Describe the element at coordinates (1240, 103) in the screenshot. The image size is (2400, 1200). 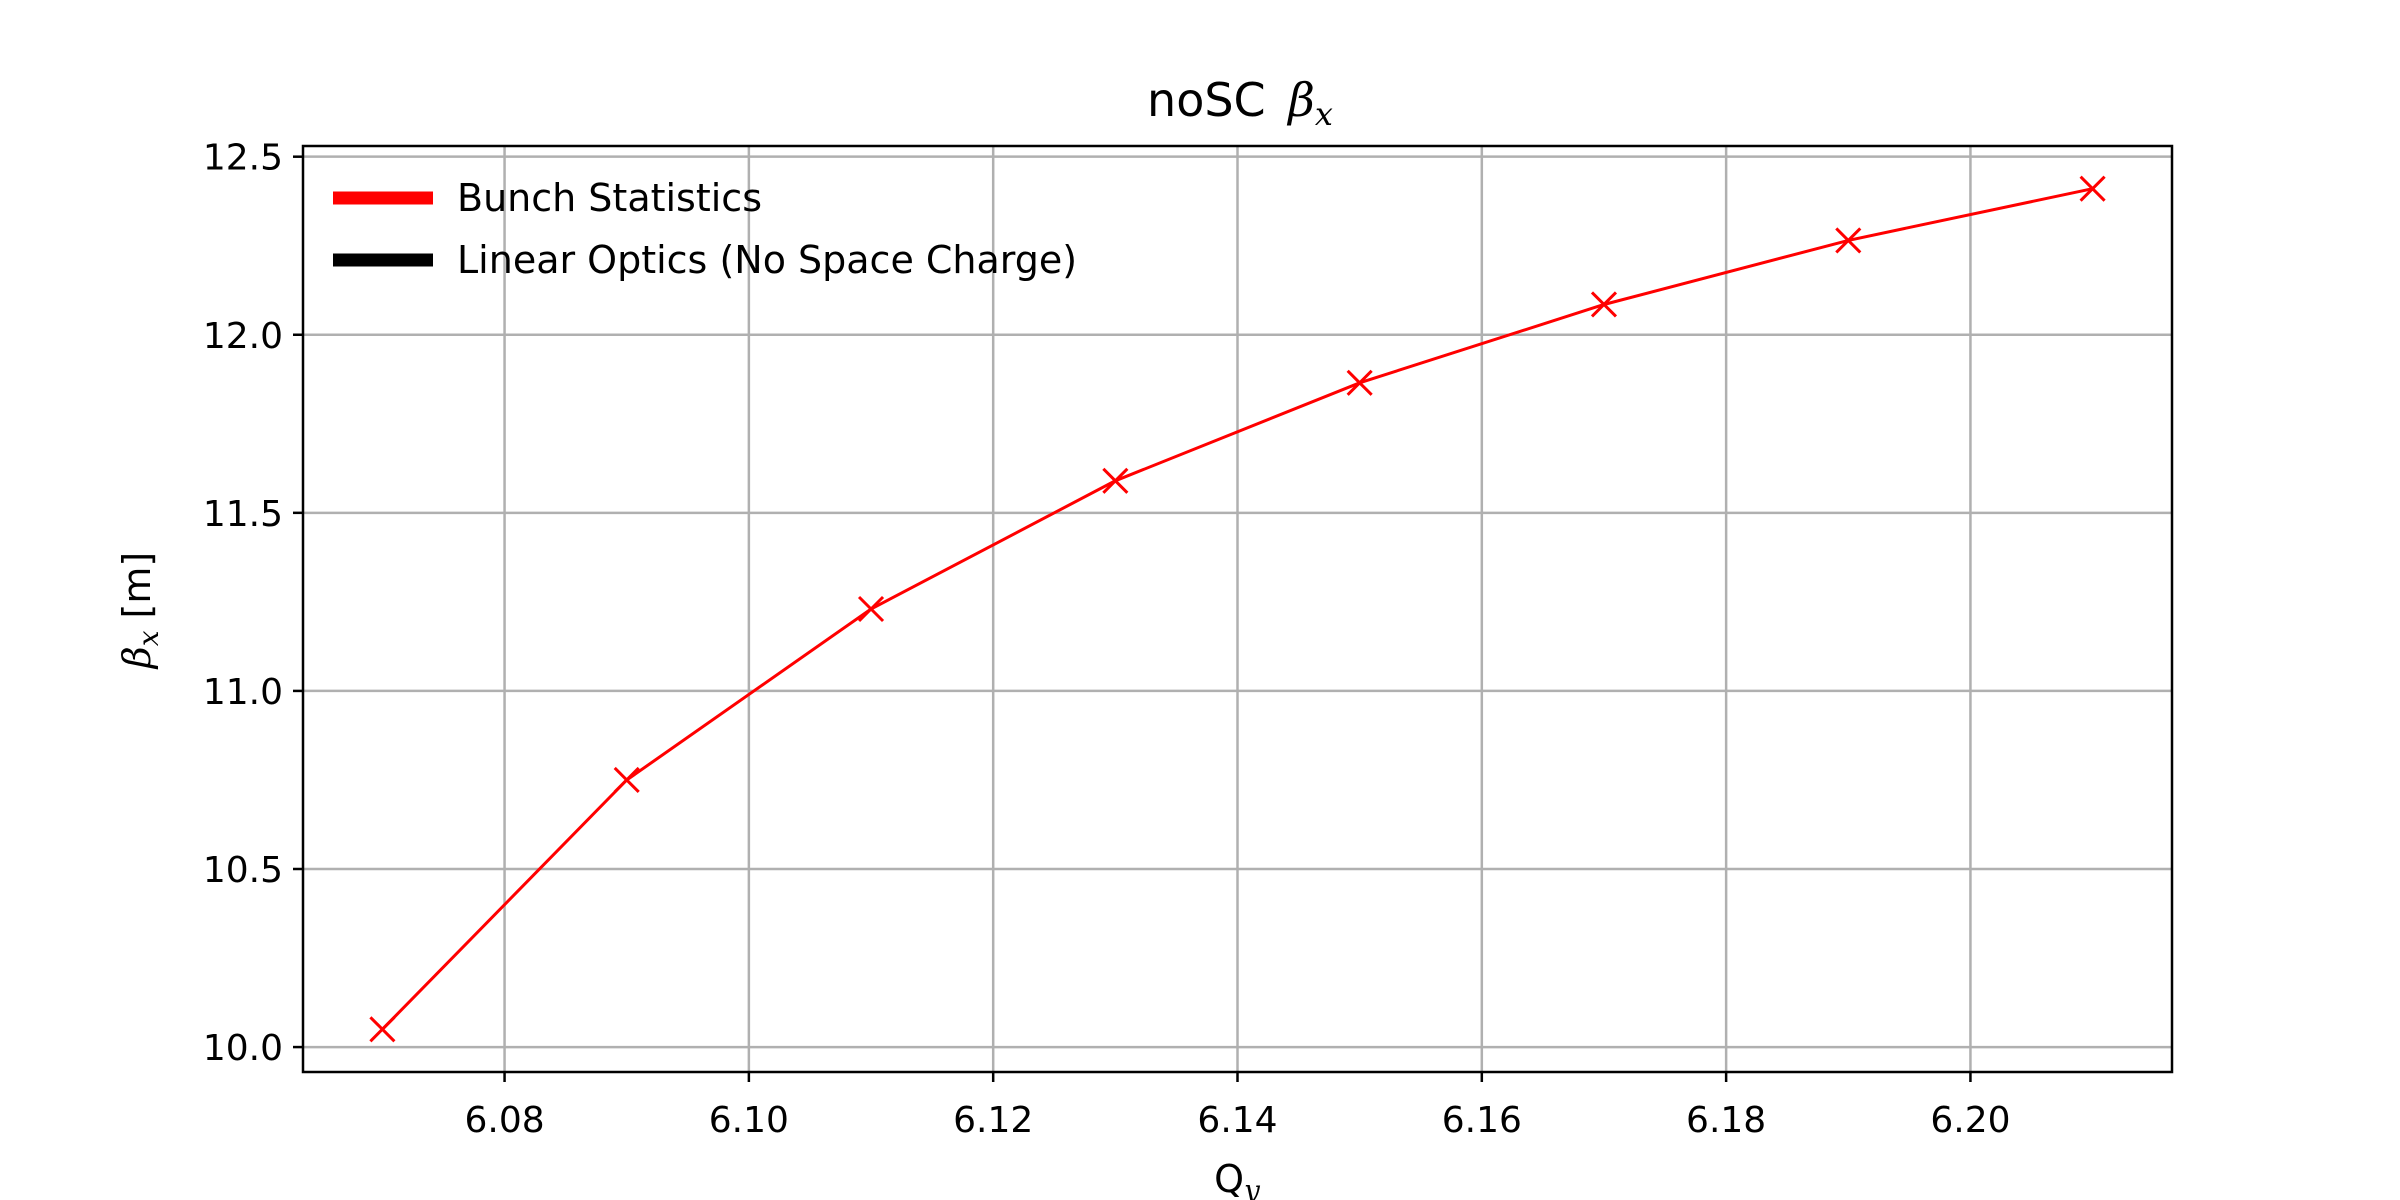
I see `chart-title: noSC βx` at that location.